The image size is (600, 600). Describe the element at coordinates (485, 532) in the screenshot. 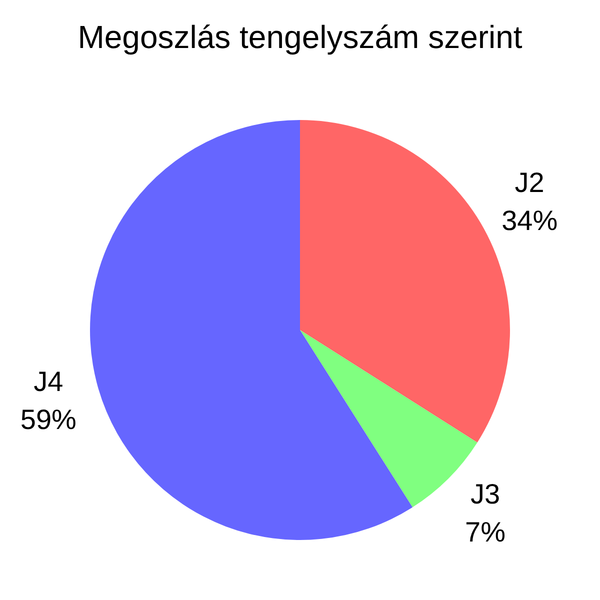

I see `data-label: 7%` at that location.